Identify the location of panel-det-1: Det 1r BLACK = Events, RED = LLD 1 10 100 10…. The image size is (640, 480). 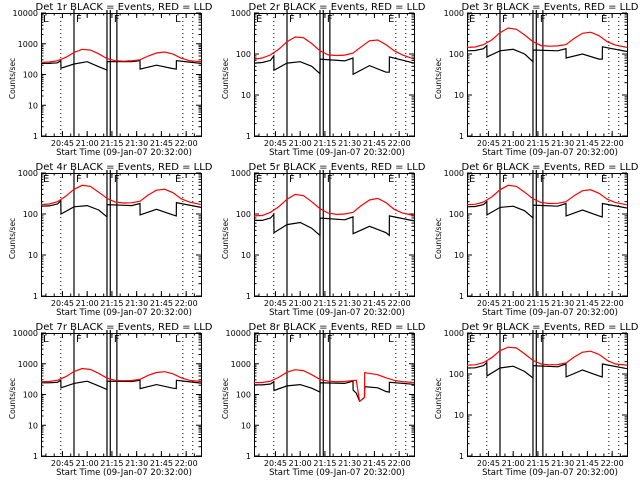
(110, 80).